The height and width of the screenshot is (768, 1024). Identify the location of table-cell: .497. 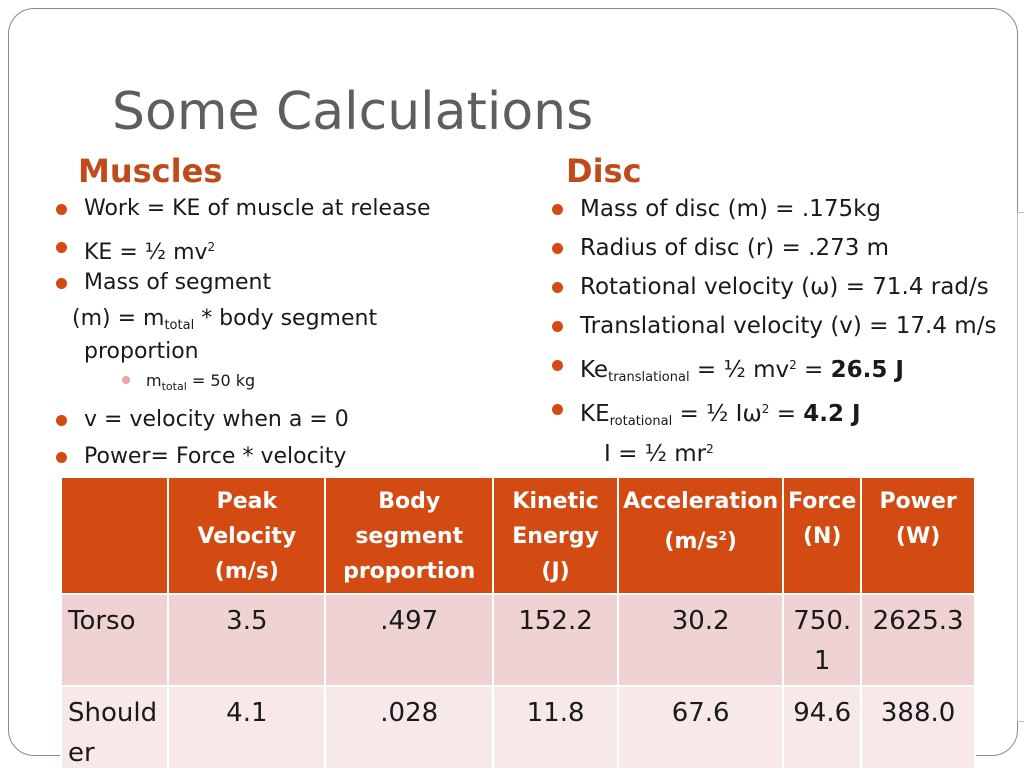
(409, 640).